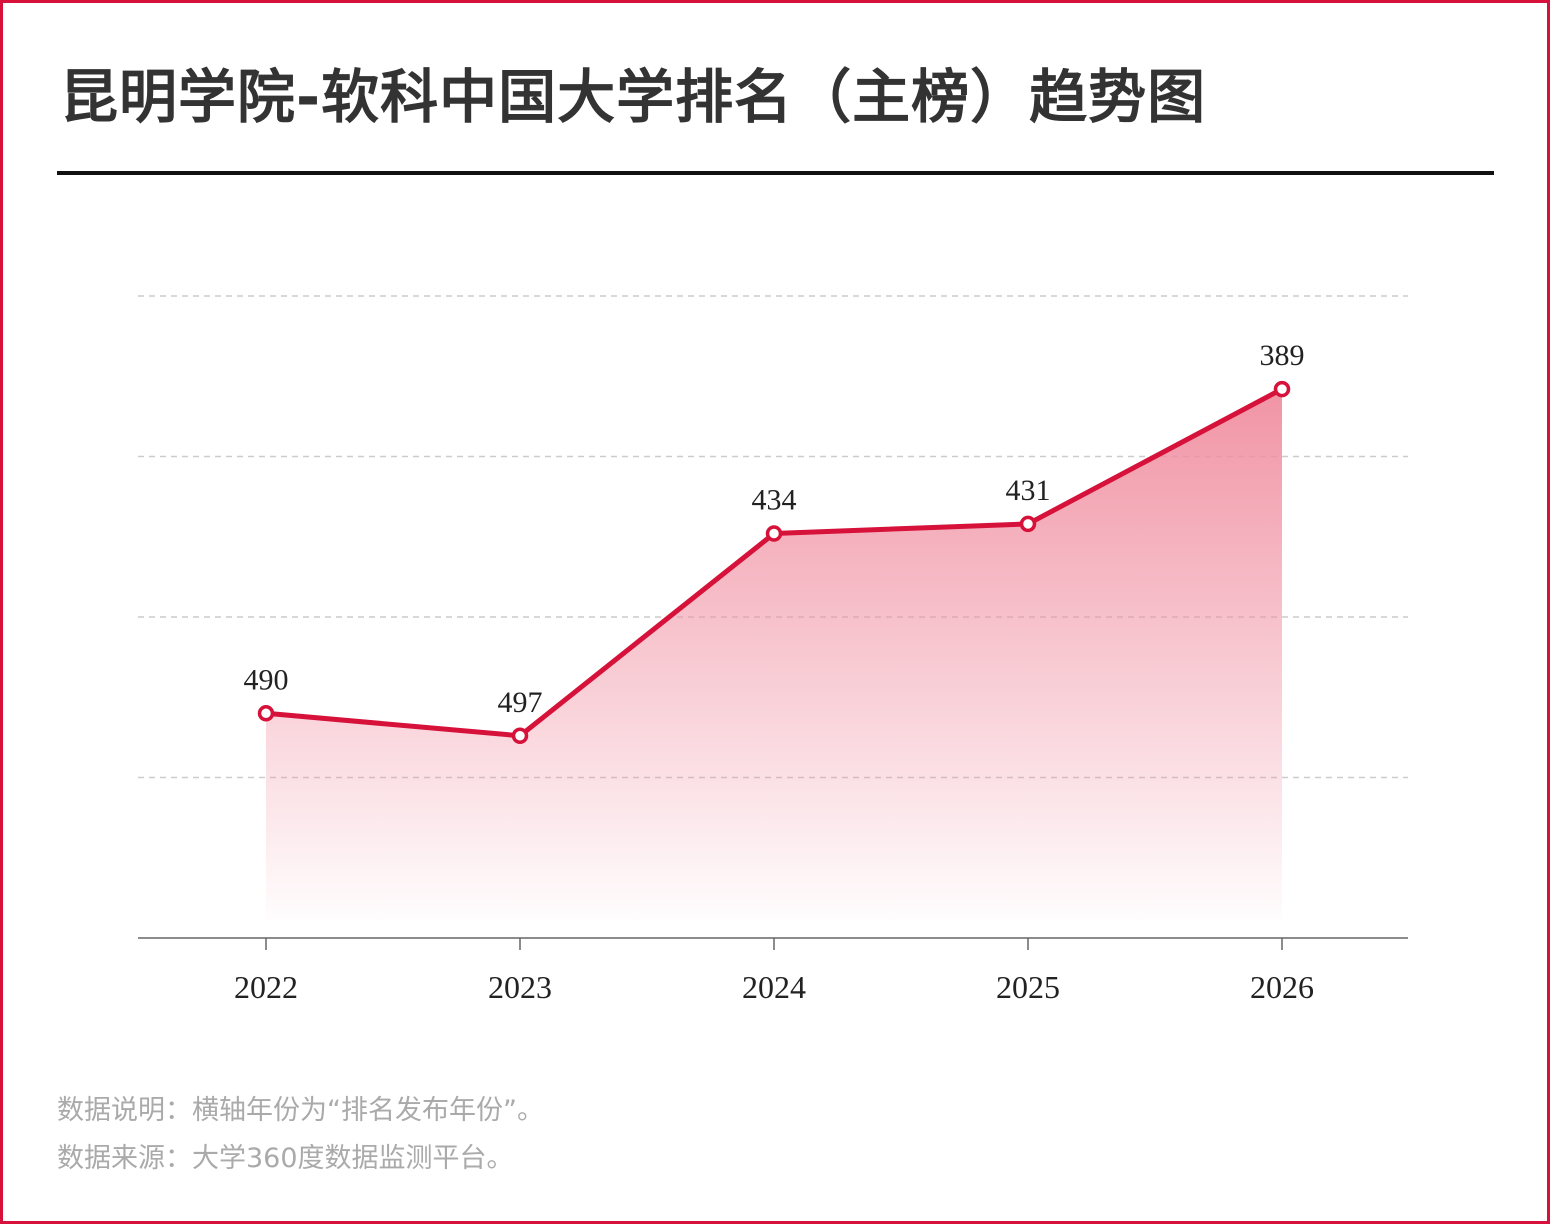  Describe the element at coordinates (285, 1158) in the screenshot. I see `data-source: 数据来源：大学360度数据监测平台。` at that location.